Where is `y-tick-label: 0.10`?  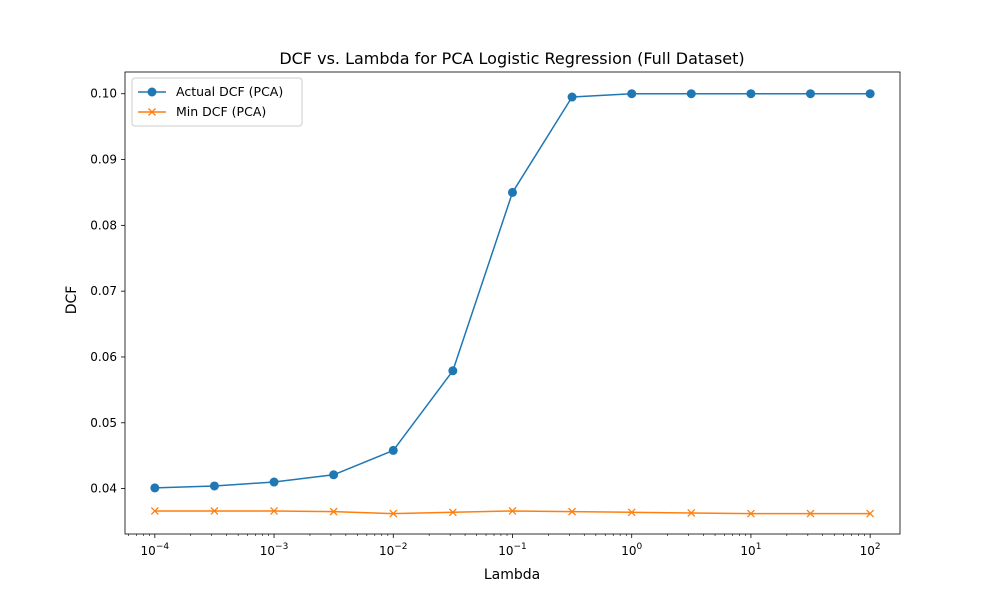
y-tick-label: 0.10 is located at coordinates (103, 94).